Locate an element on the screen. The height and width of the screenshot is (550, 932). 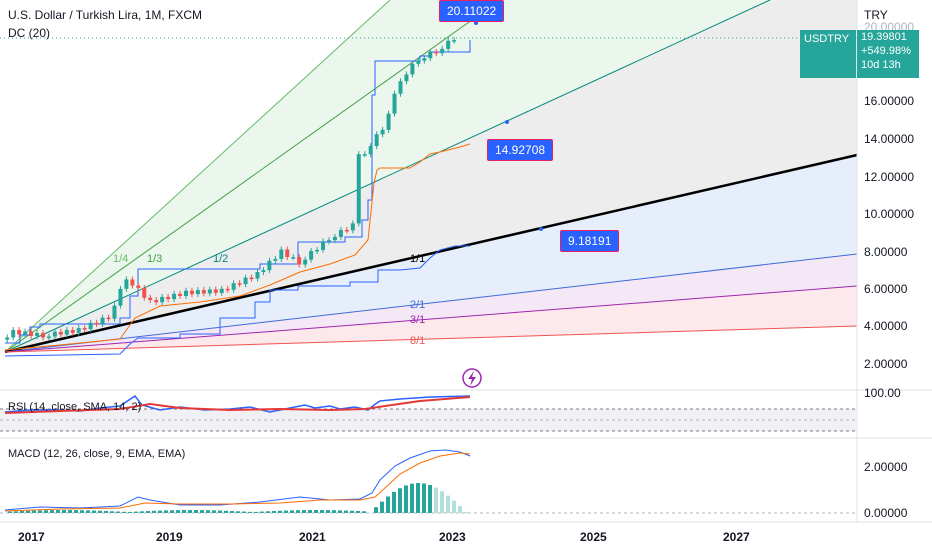
gann-handle-top is located at coordinates (476, 23).